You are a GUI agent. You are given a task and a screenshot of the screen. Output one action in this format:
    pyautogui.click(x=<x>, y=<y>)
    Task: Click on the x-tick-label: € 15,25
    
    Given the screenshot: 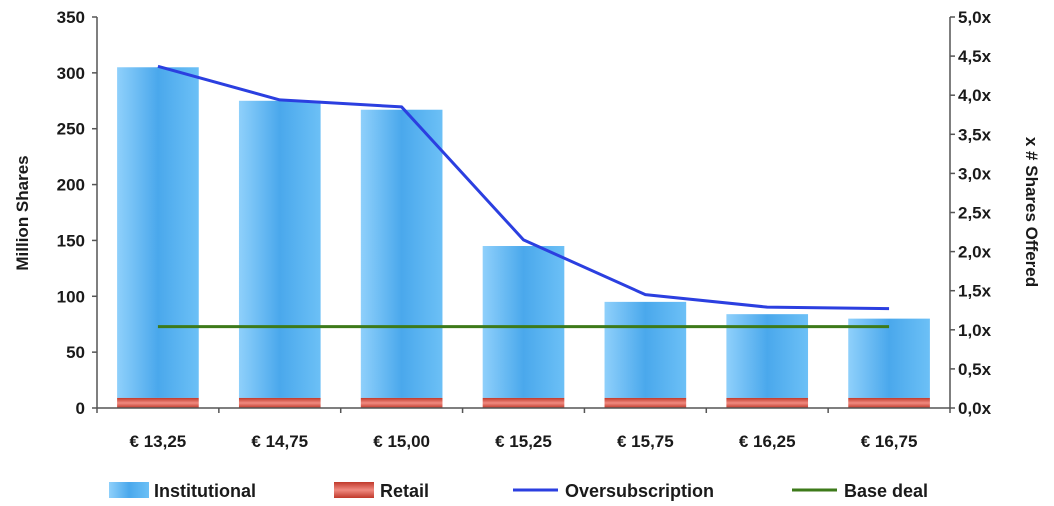 What is the action you would take?
    pyautogui.click(x=523, y=441)
    